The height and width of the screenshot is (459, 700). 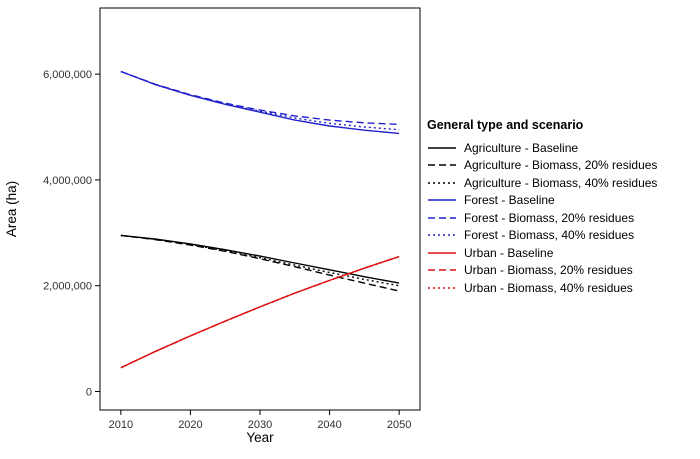 I want to click on x-axis-title: Year, so click(x=260, y=437).